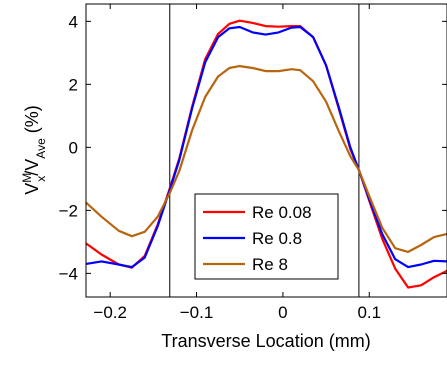  I want to click on legend-label-2: Re 0.8, so click(277, 238).